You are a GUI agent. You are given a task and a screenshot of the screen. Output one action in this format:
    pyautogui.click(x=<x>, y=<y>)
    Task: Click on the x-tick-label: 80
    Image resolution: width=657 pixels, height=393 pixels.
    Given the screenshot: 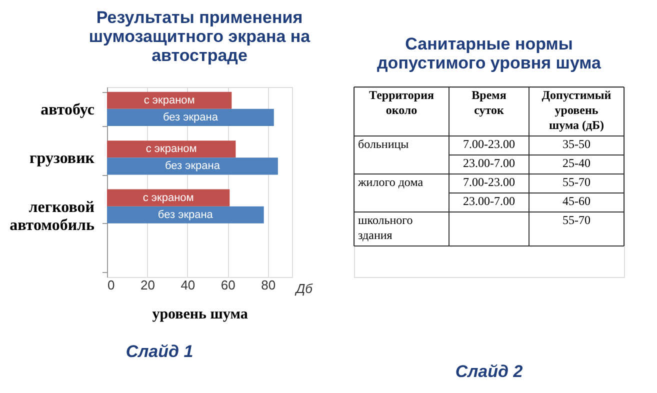 What is the action you would take?
    pyautogui.click(x=268, y=285)
    